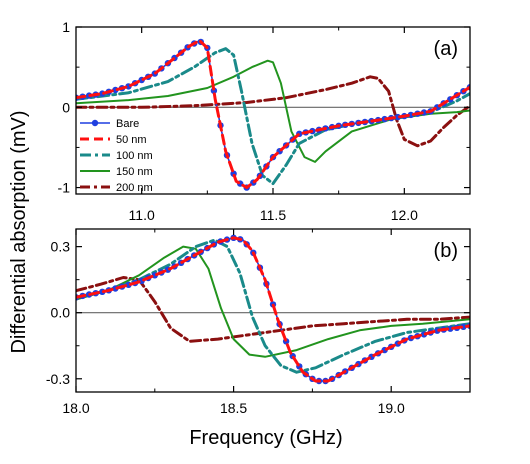  I want to click on panel-label: (b), so click(446, 251).